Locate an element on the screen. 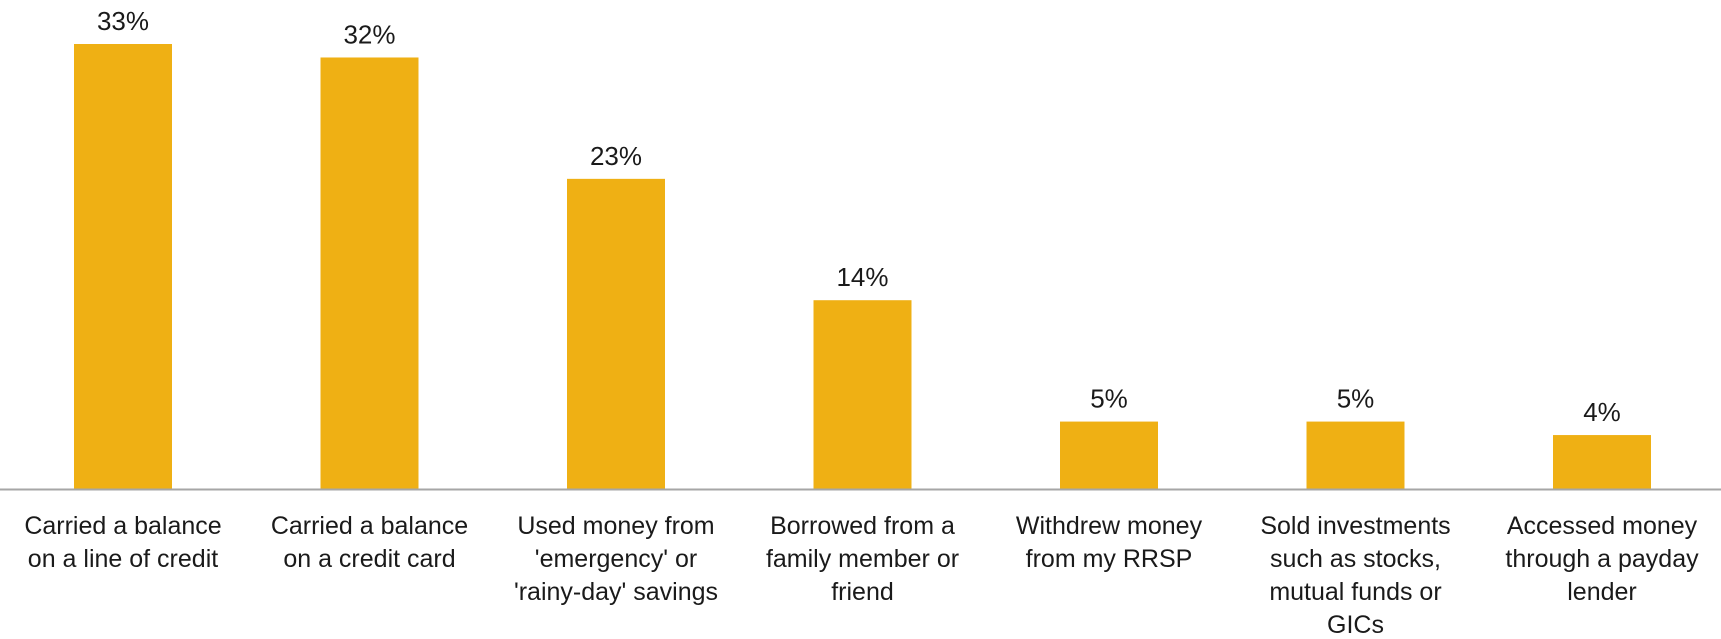 The width and height of the screenshot is (1721, 639). value-label-6: 5% is located at coordinates (1356, 399).